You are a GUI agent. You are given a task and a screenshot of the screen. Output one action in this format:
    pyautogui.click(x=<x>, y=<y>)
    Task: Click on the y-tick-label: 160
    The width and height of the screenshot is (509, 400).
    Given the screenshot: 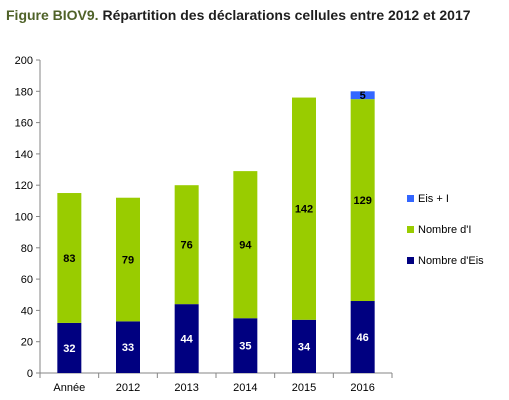 What is the action you would take?
    pyautogui.click(x=24, y=124)
    